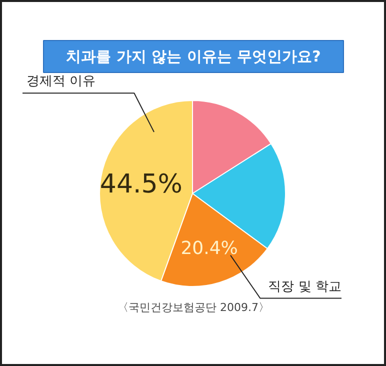 This screenshot has height=366, width=386. What do you see at coordinates (194, 307) in the screenshot?
I see `text: 〈국민건강보험공단 2009.7〉` at bounding box center [194, 307].